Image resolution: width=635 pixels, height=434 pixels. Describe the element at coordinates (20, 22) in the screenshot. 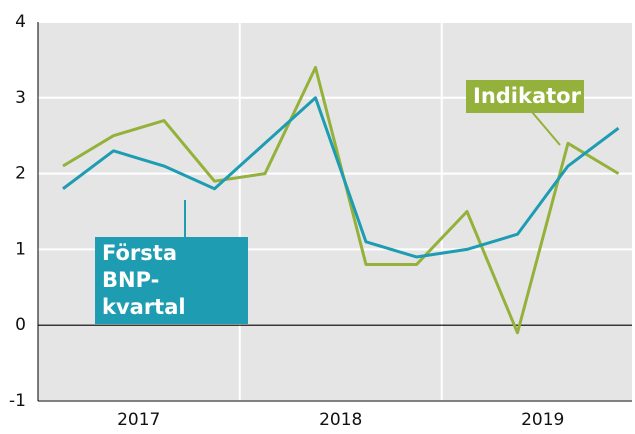

I see `y-tick-label: 4` at that location.